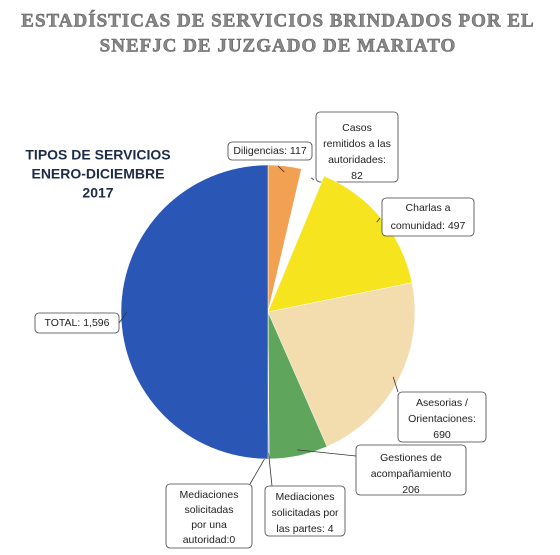 This screenshot has height=555, width=560. I want to click on data-label: 206, so click(411, 490).